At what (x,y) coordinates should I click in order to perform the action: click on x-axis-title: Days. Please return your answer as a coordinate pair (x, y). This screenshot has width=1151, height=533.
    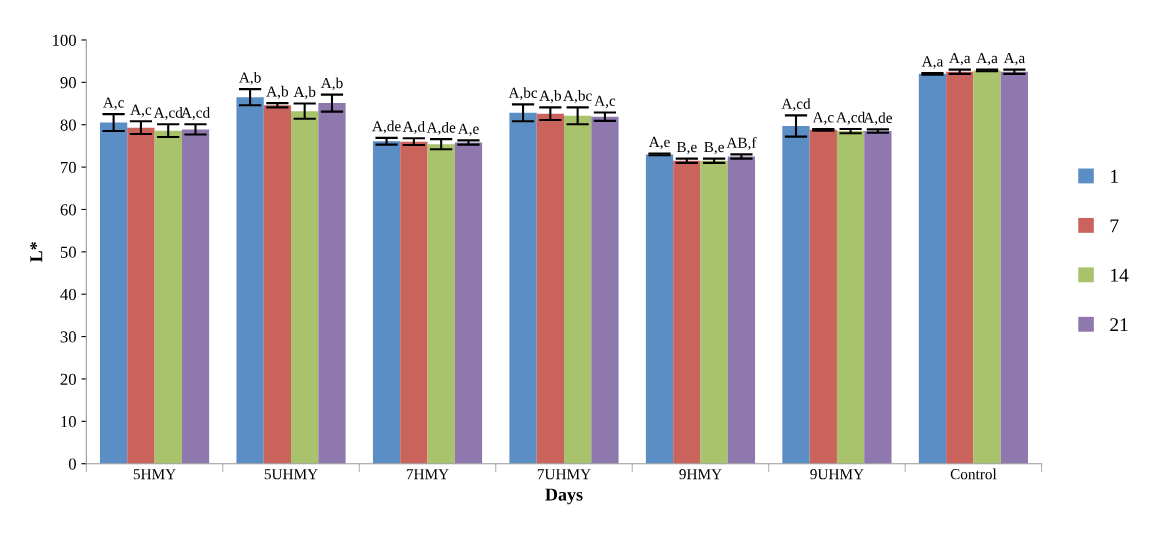
    Looking at the image, I should click on (564, 496).